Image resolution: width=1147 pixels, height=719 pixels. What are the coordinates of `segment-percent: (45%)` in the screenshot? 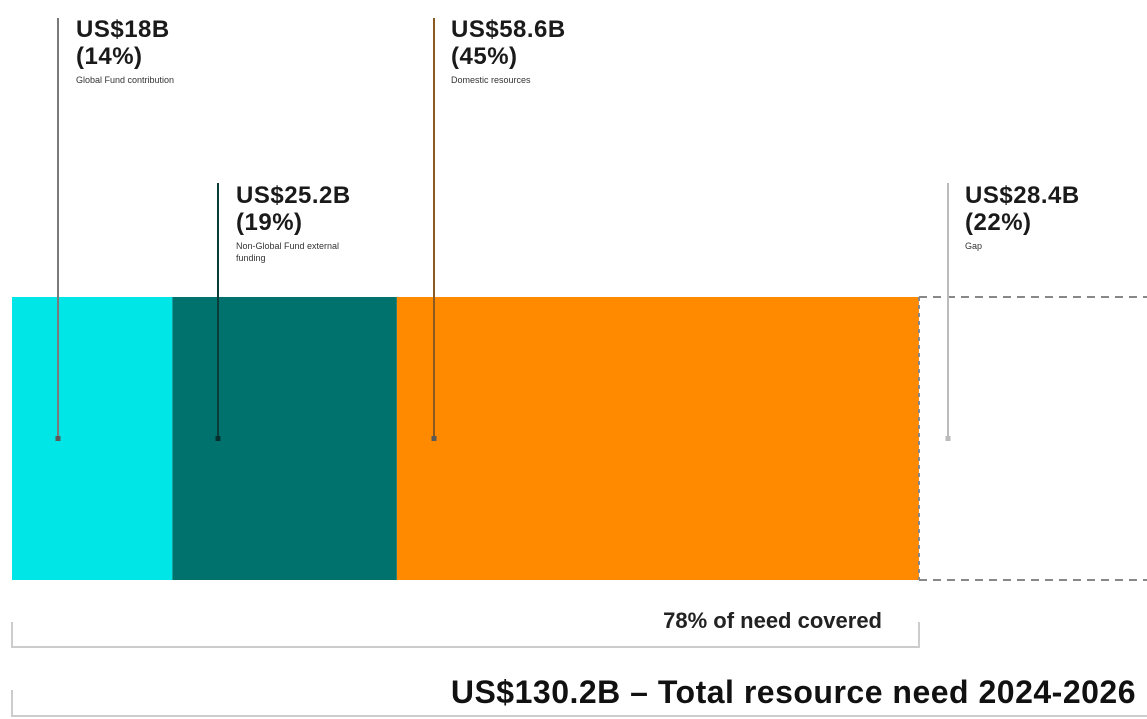 It's located at (484, 56).